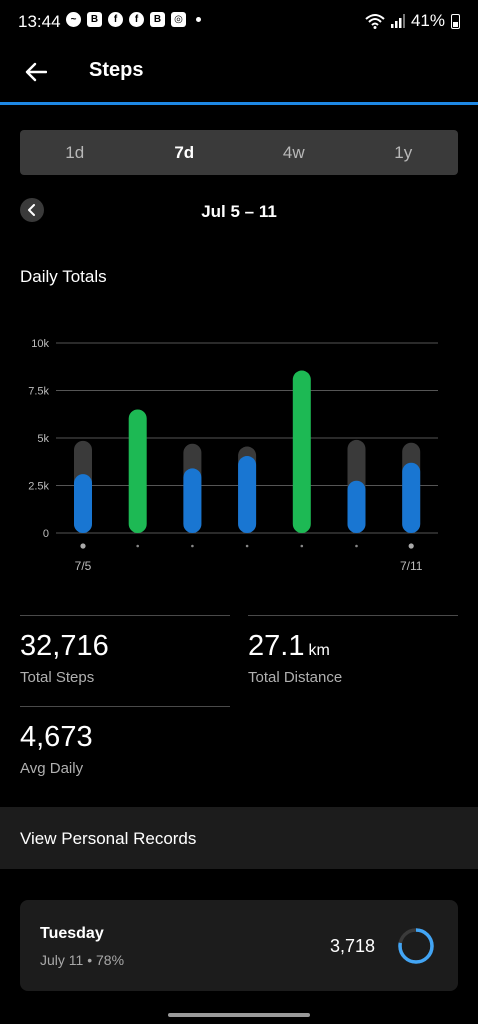 This screenshot has height=1024, width=478. I want to click on wifi-icon, so click(375, 21).